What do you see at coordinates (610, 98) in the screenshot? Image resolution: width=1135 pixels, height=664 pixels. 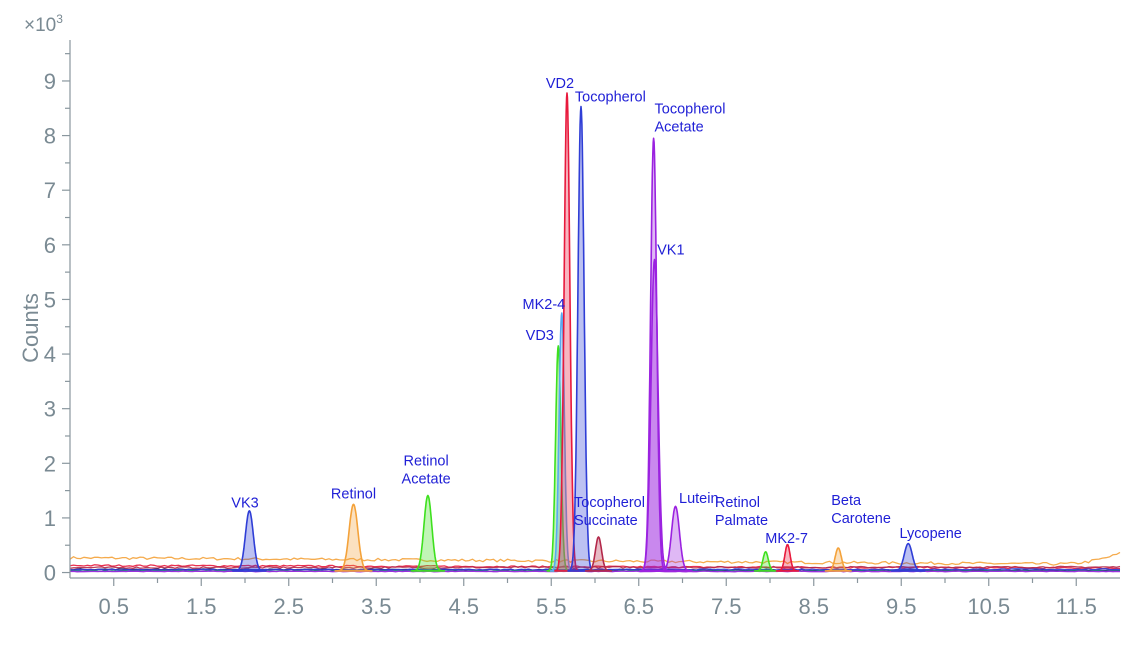 I see `peak-label-tocopherol: Tocopherol` at bounding box center [610, 98].